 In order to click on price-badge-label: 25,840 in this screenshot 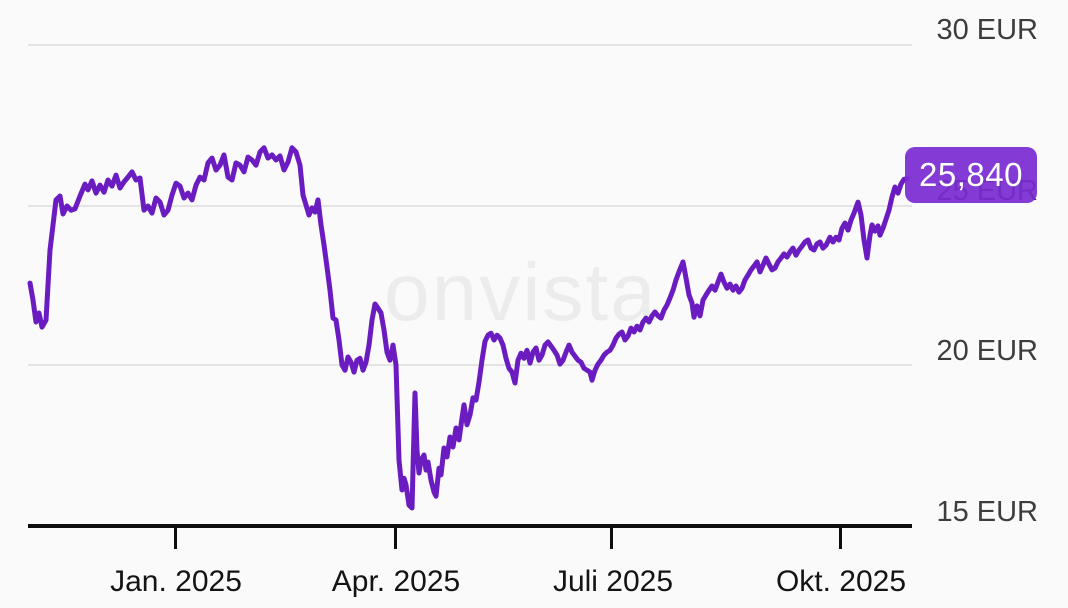, I will do `click(971, 174)`.